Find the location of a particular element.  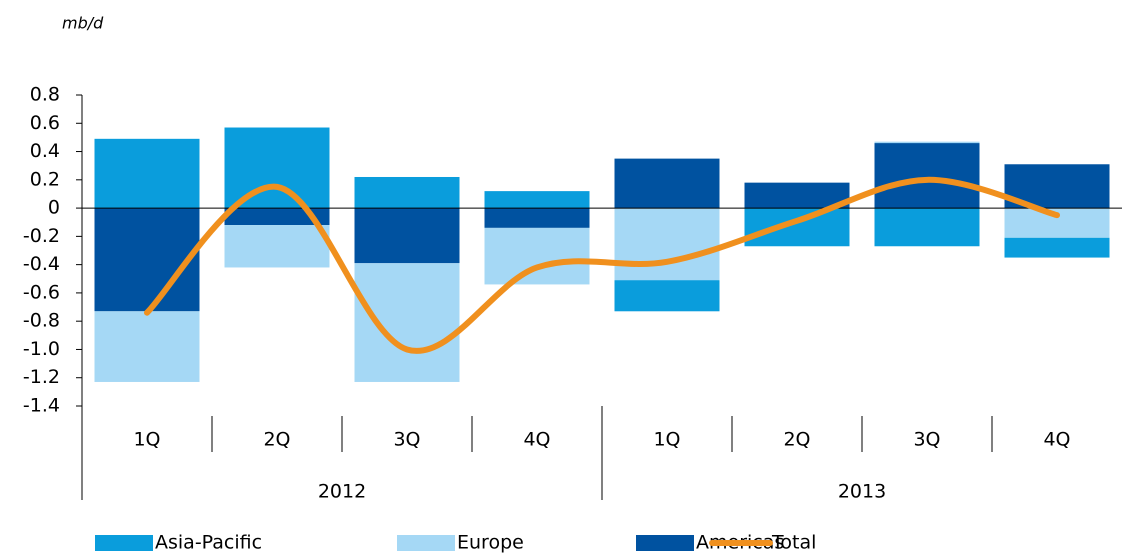

y-tick-label: -0.6 is located at coordinates (41, 292).